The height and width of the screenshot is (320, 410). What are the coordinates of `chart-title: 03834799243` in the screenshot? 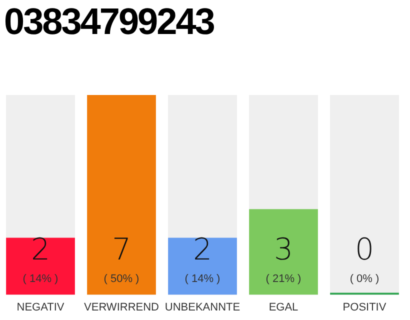 It's located at (109, 22).